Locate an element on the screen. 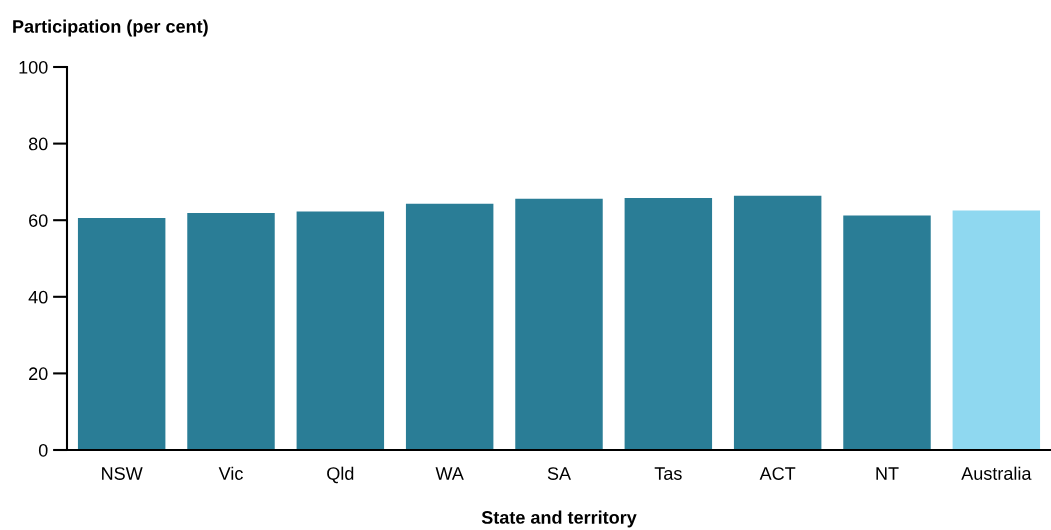  x-tick-label: SA is located at coordinates (559, 473).